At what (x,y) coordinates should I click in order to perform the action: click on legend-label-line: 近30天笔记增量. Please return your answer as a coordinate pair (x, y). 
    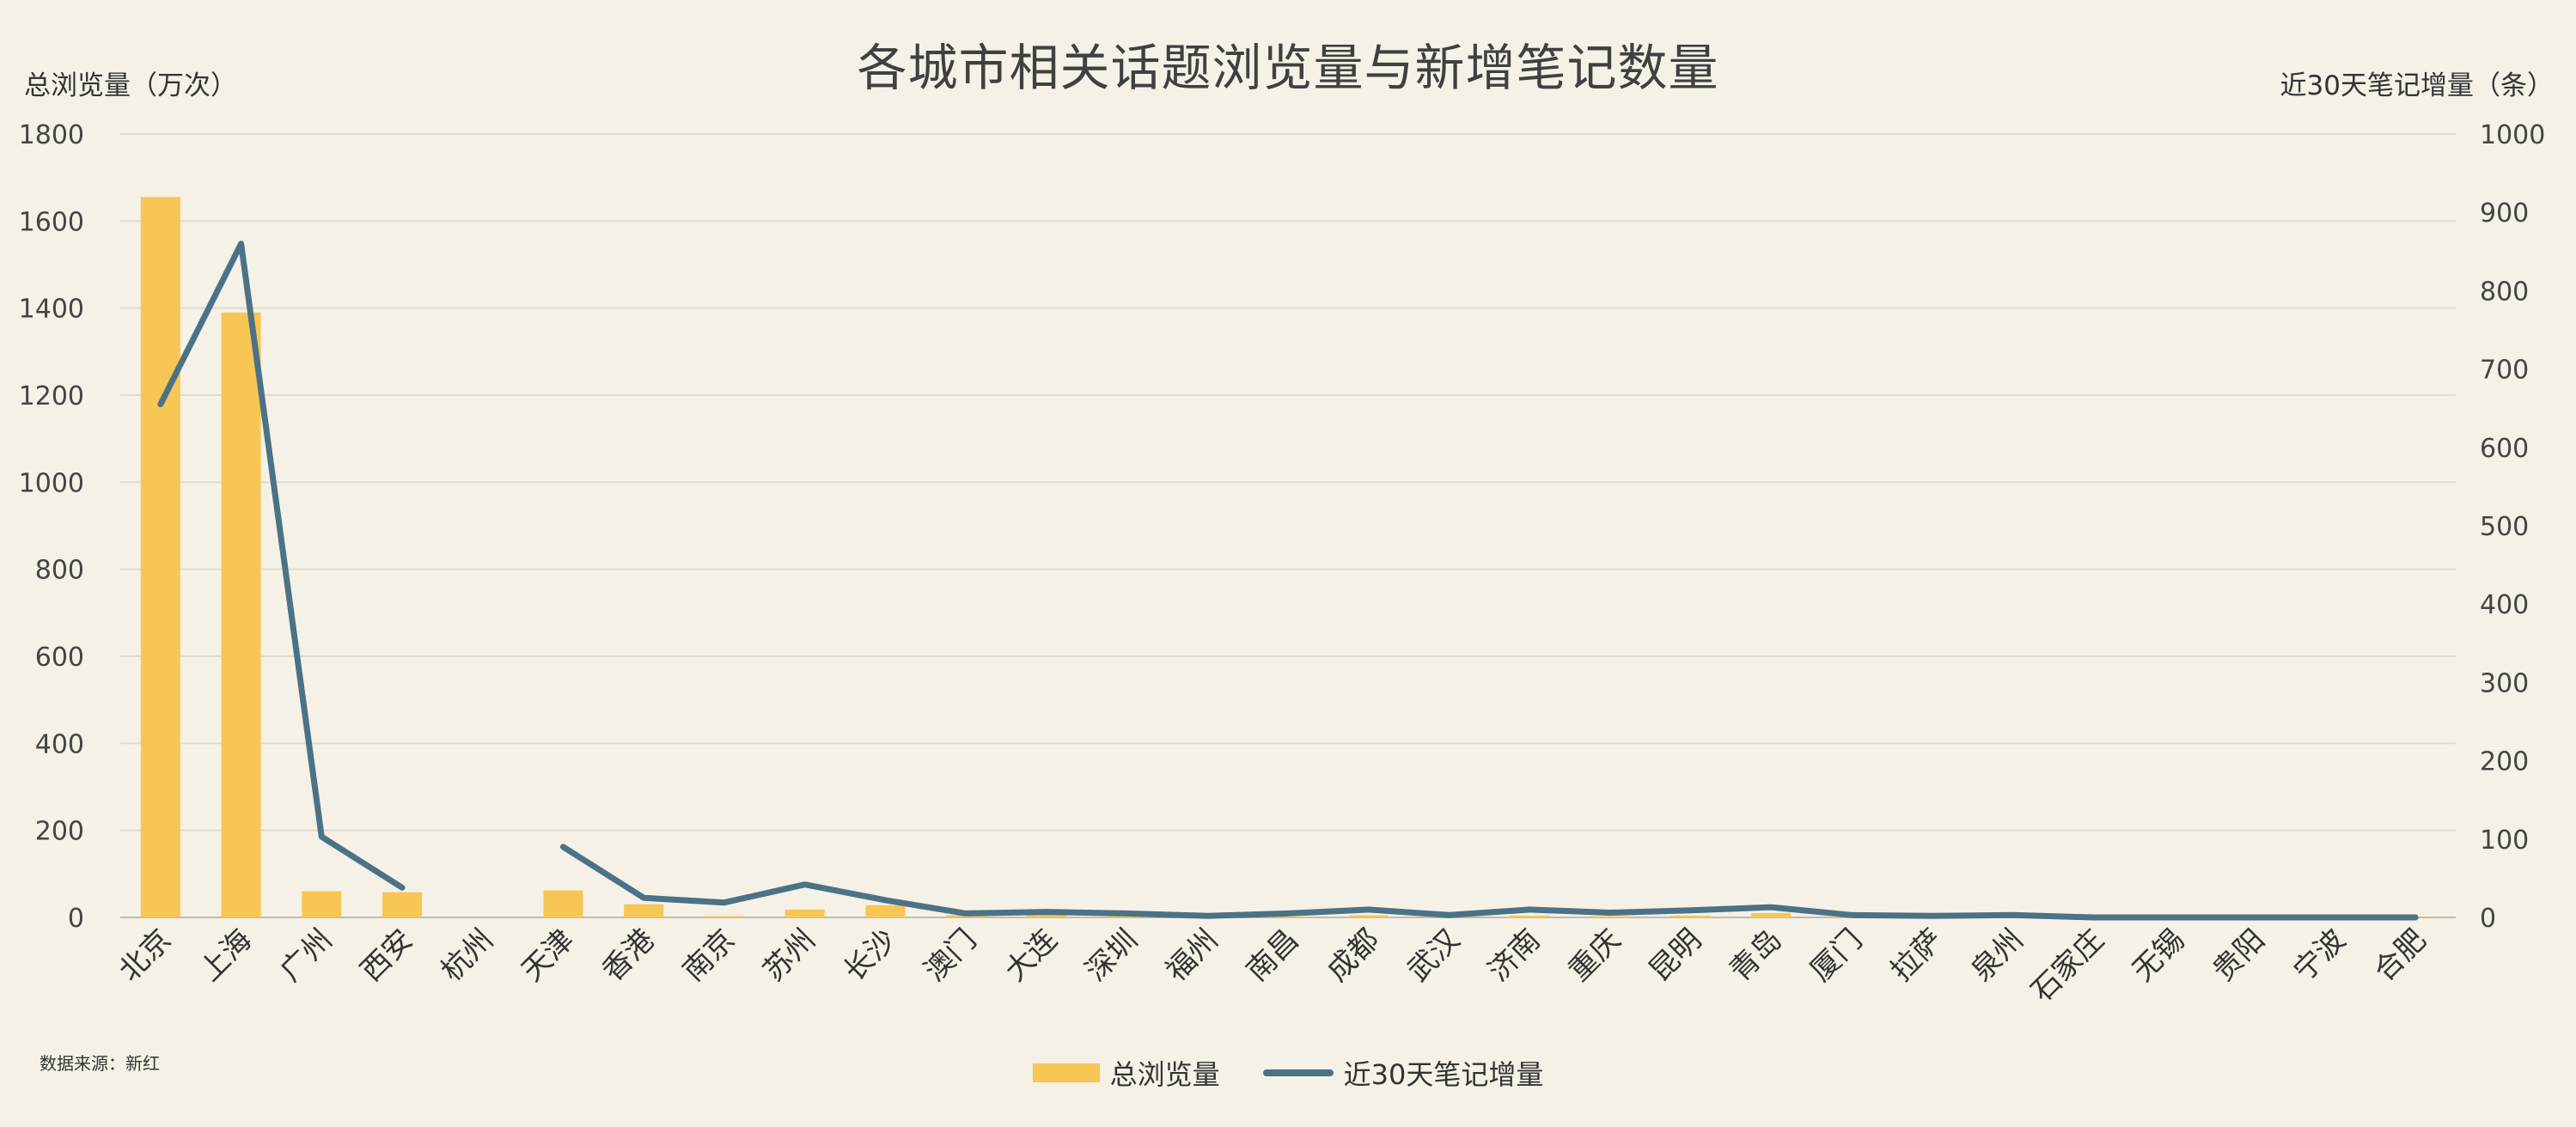
    Looking at the image, I should click on (1443, 1074).